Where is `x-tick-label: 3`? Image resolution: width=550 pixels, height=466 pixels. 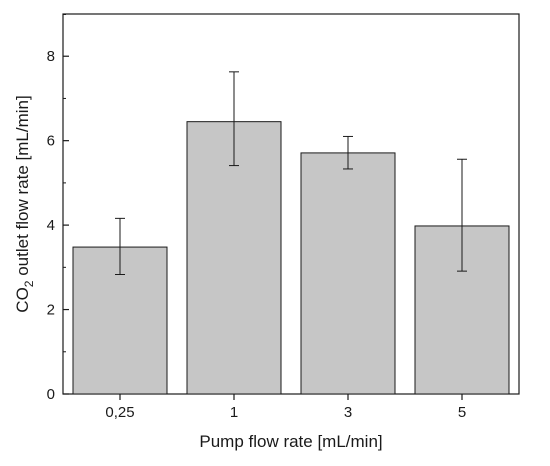 x-tick-label: 3 is located at coordinates (348, 412).